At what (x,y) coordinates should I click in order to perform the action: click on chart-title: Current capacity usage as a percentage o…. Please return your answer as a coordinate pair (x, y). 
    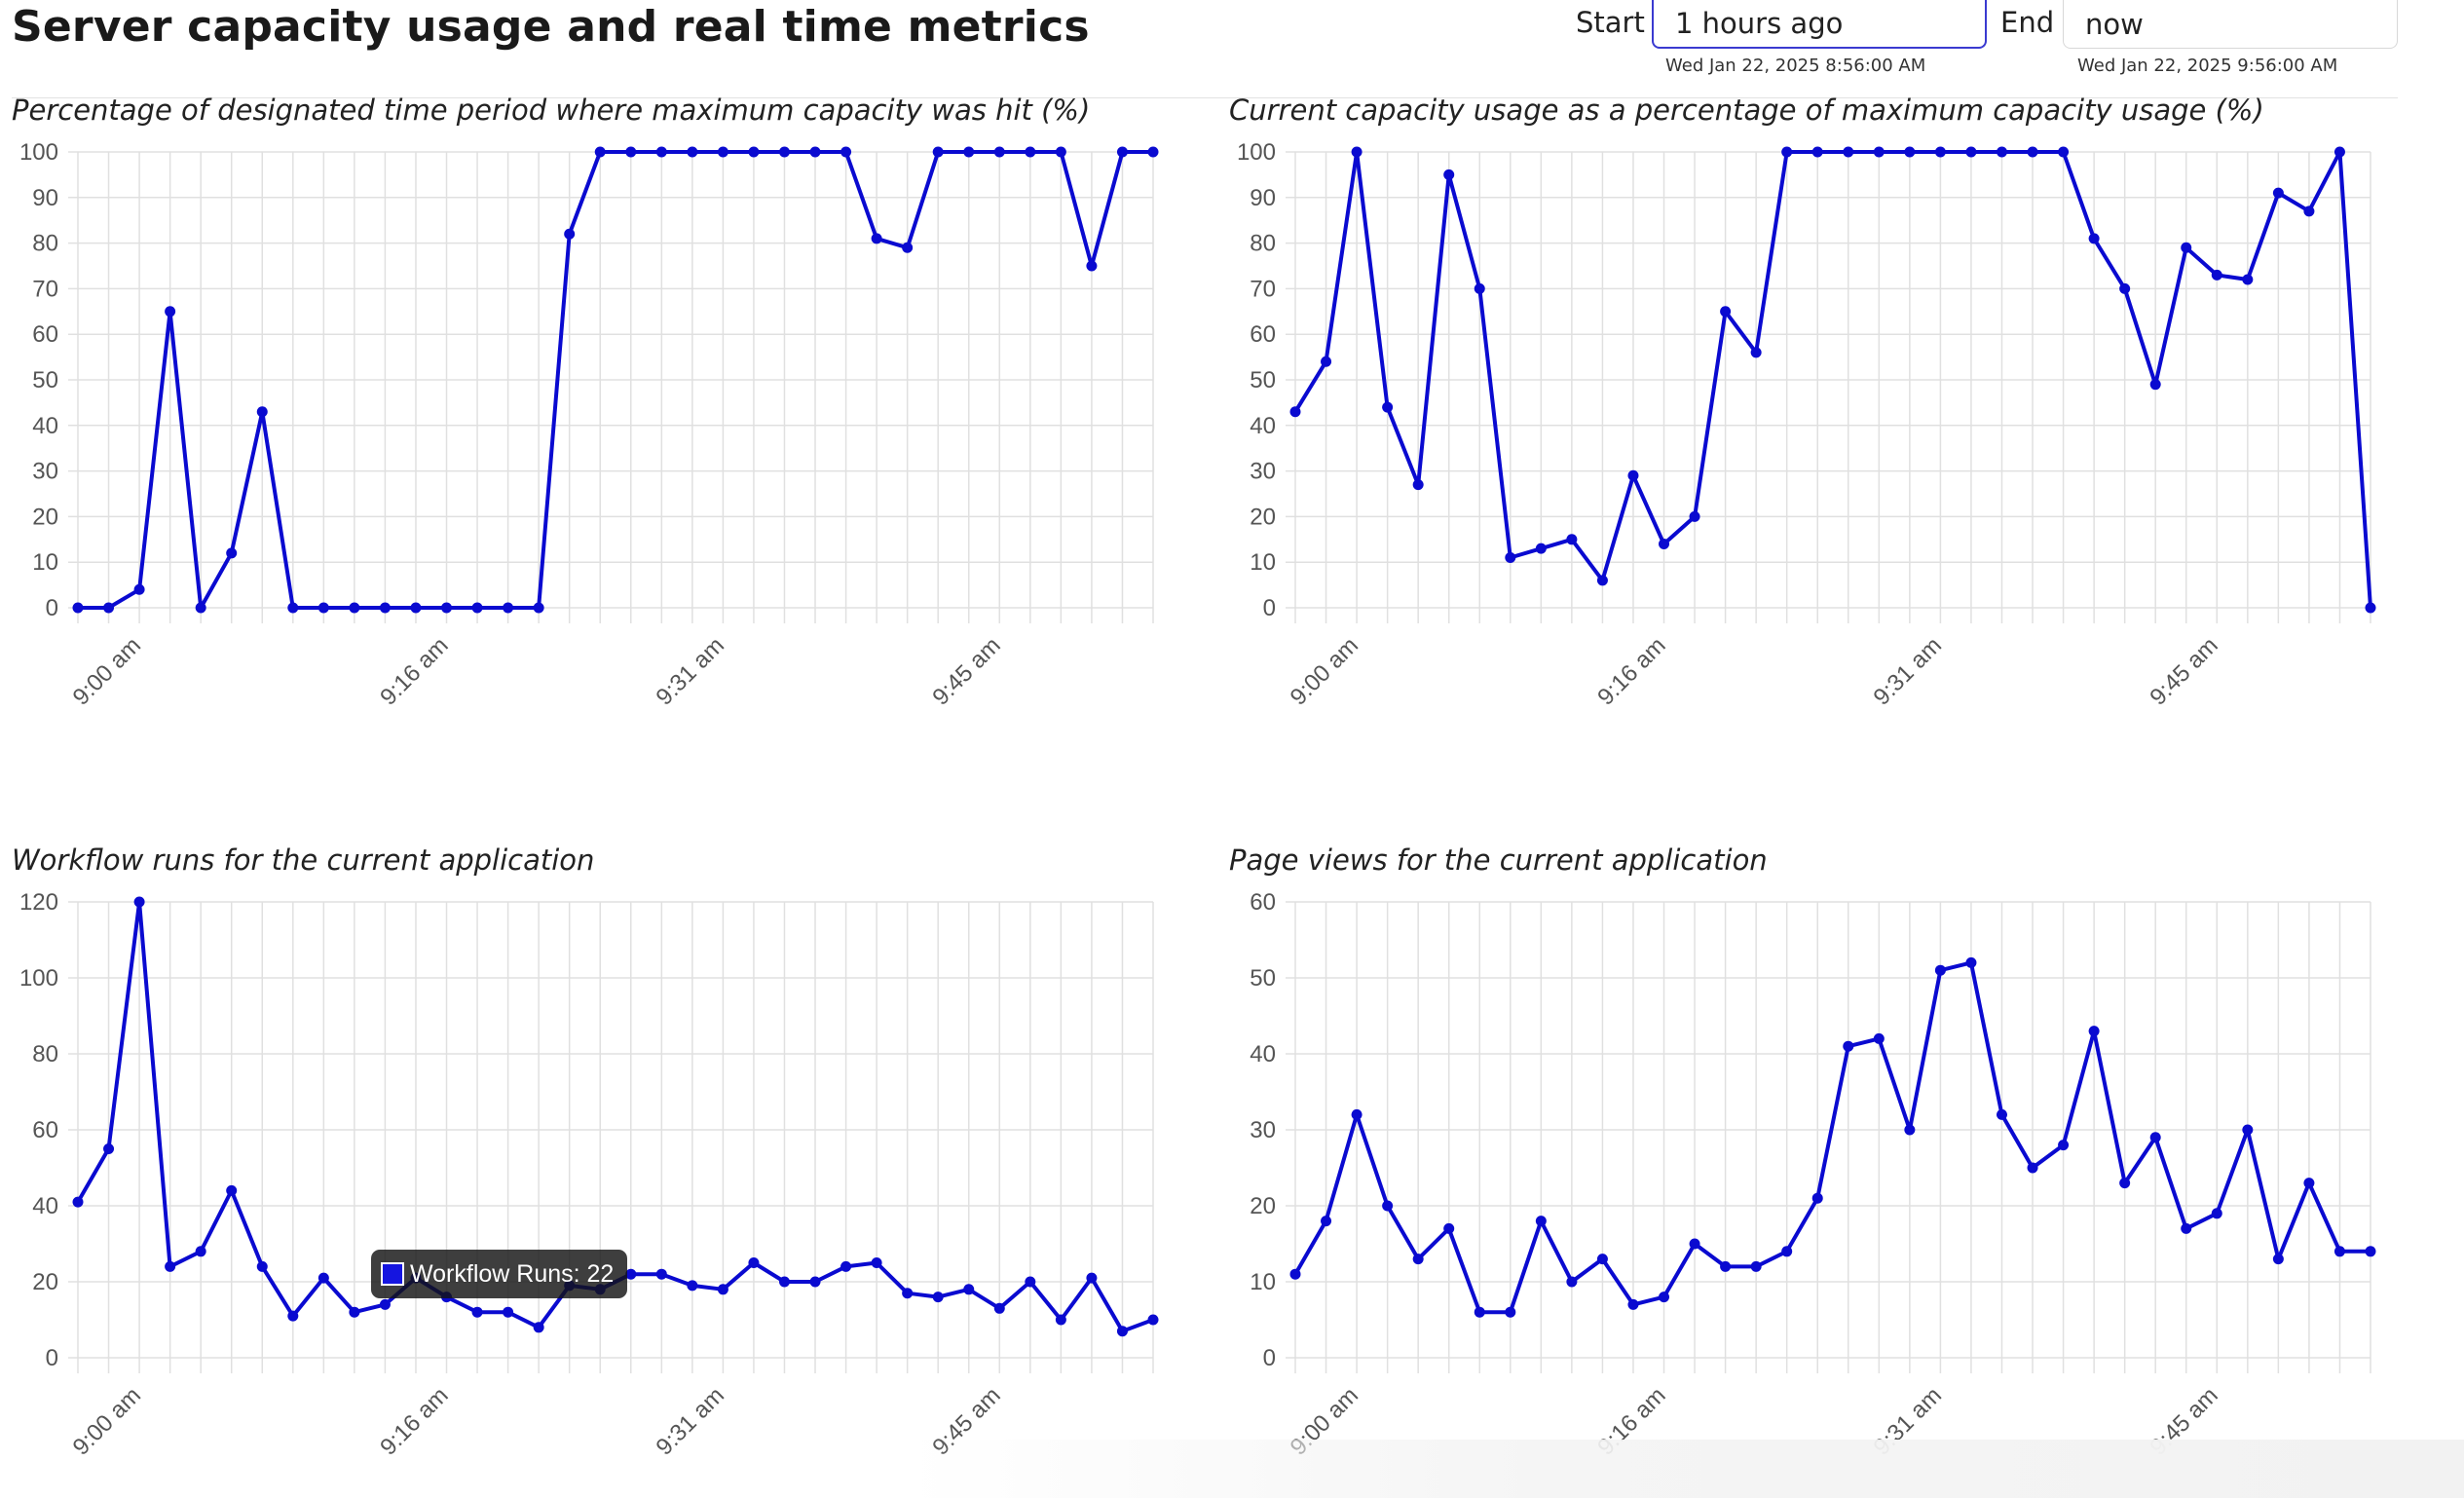
    Looking at the image, I should click on (1746, 111).